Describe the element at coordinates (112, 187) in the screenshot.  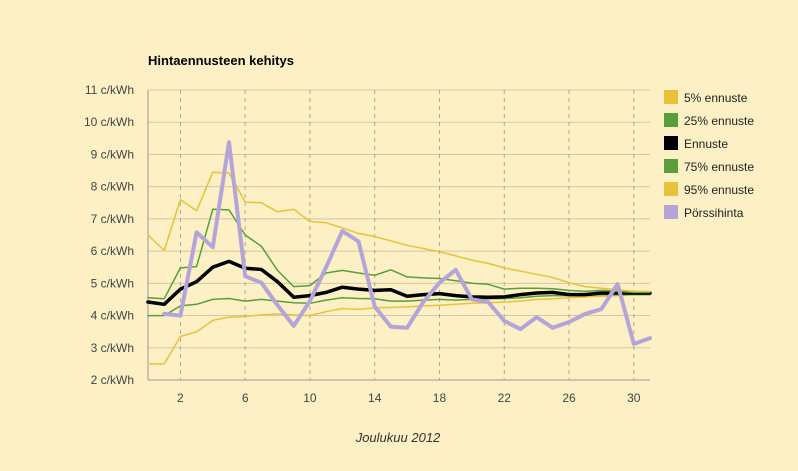
I see `y-tick-label: 8 c/kWh` at that location.